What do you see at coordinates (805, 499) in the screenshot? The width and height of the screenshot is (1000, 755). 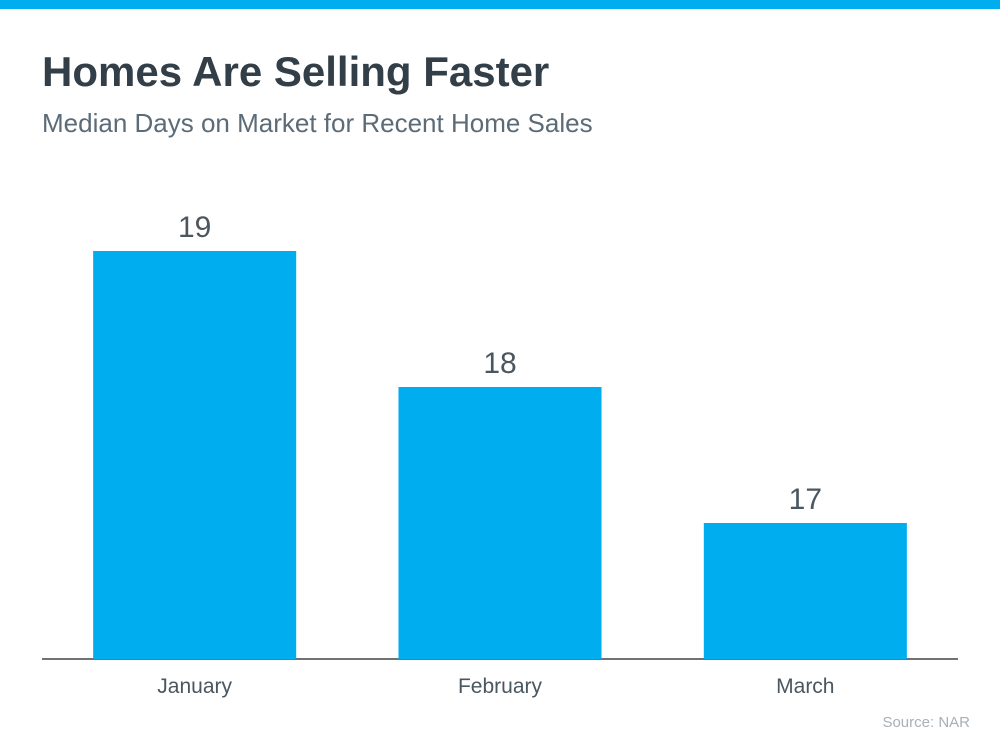 I see `value-label: 17` at bounding box center [805, 499].